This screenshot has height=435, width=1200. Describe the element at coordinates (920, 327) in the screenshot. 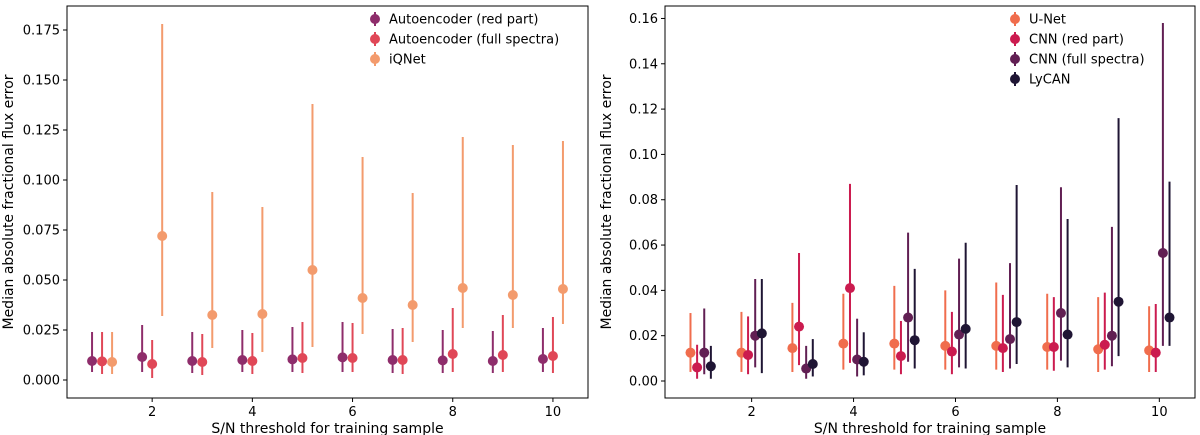

I see `series-u-net` at that location.